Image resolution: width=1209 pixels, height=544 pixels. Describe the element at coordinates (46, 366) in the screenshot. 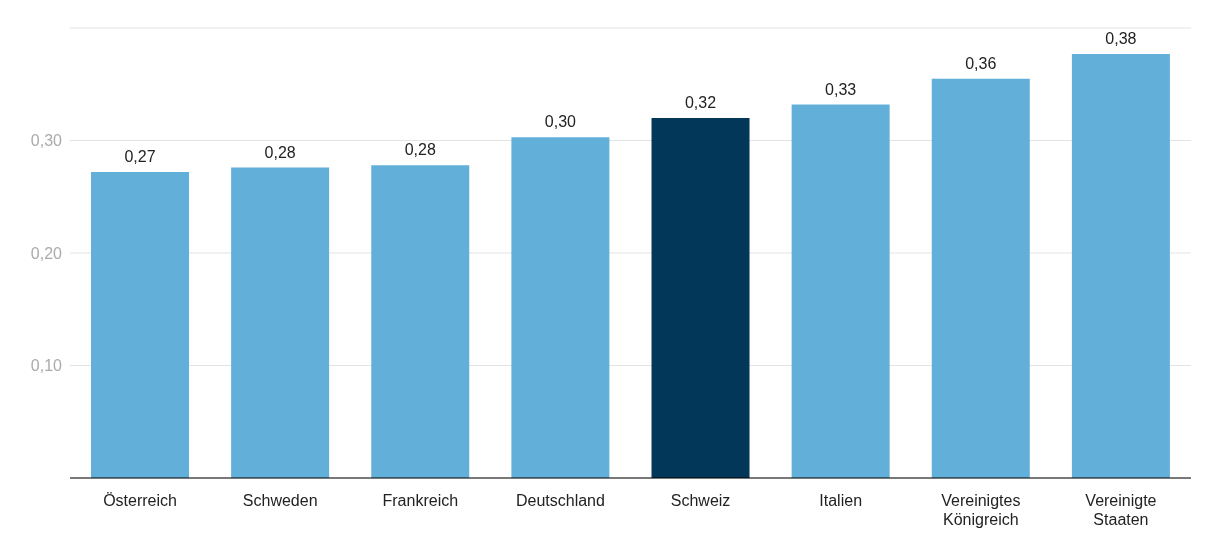

I see `y-tick-label: 0,10` at that location.